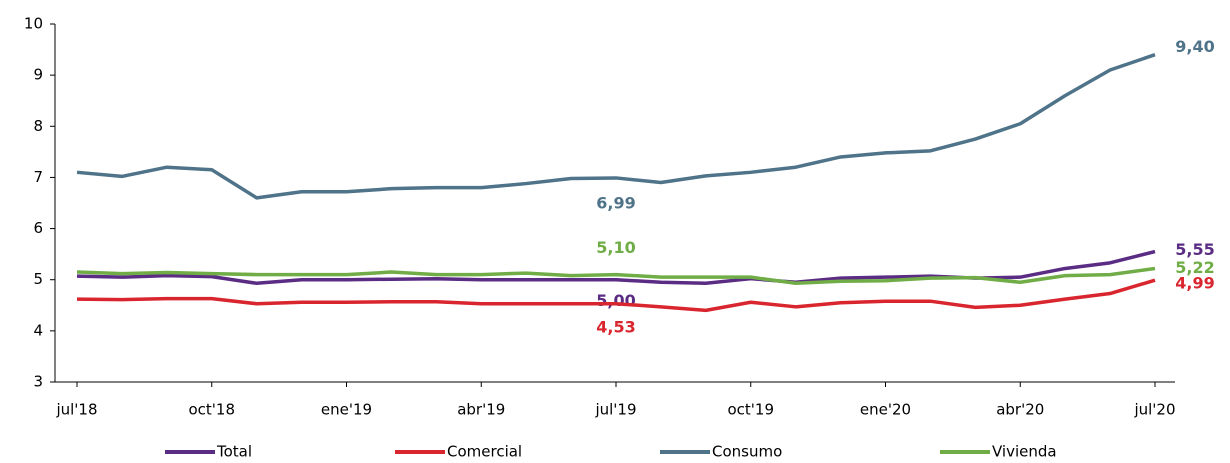  I want to click on data-label: 5,00, so click(615, 300).